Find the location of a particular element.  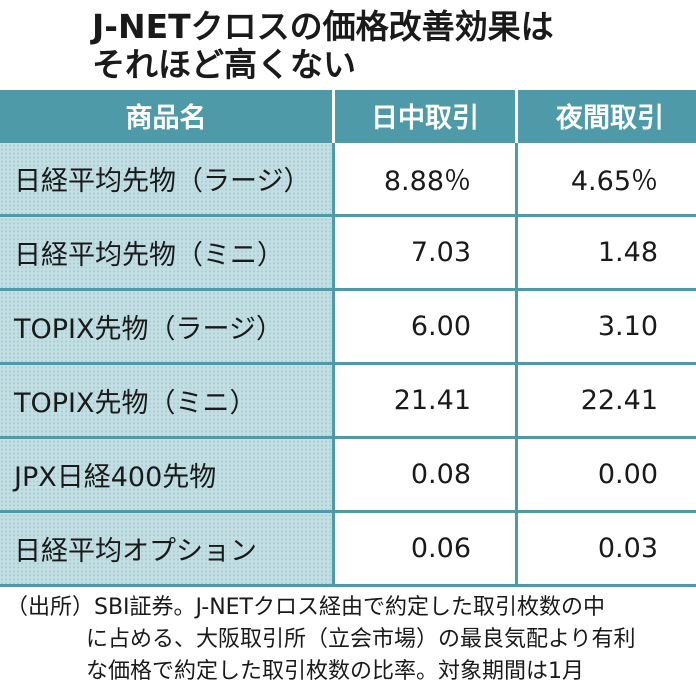

footnote-line: な価格で約定した取引枚数の比率。対象期間は1月 is located at coordinates (335, 671).